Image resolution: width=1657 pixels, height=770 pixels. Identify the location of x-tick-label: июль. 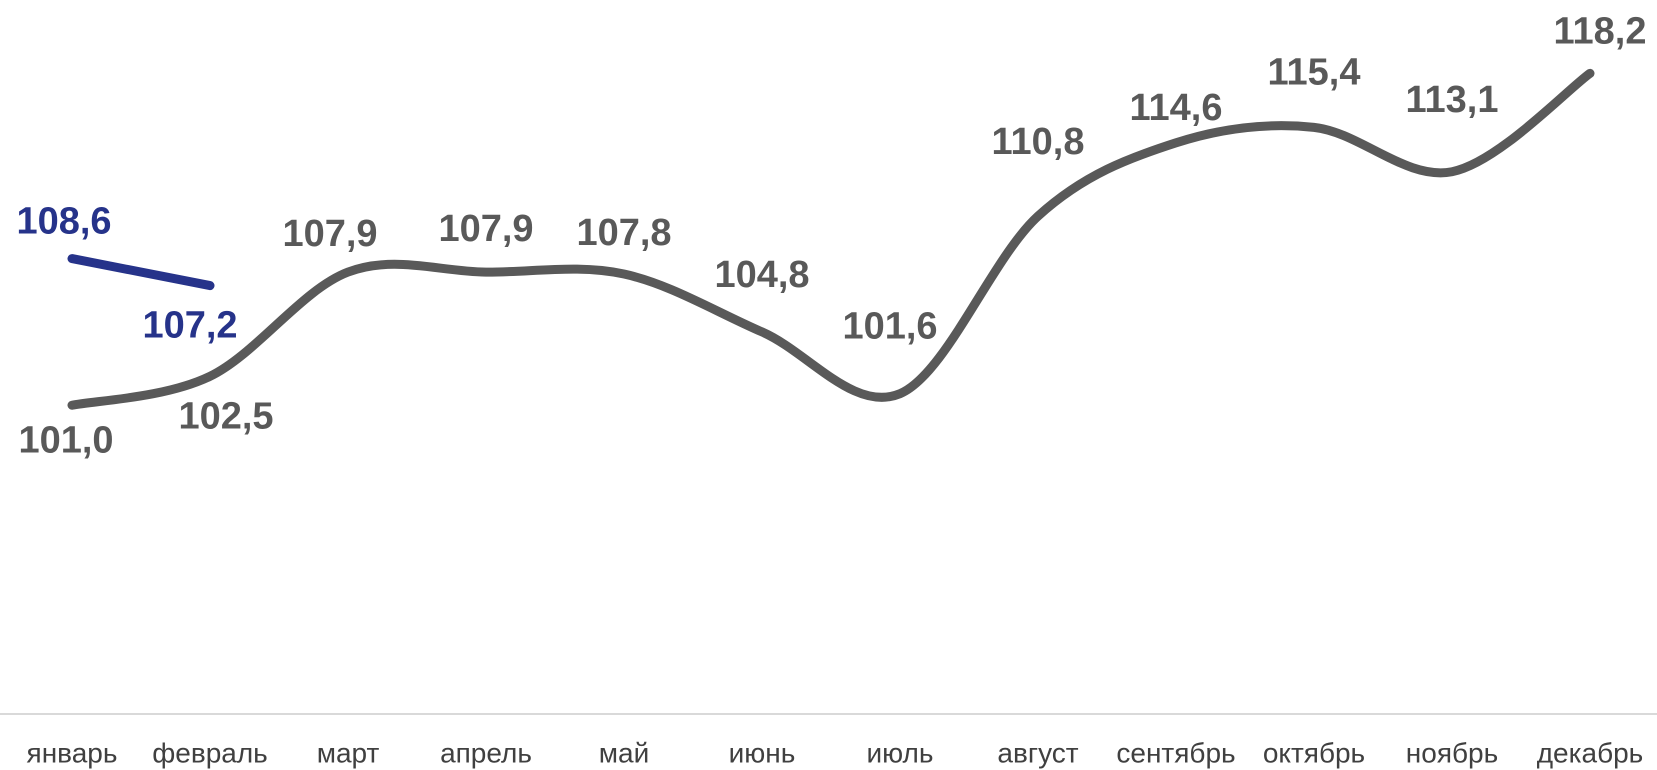
(900, 752).